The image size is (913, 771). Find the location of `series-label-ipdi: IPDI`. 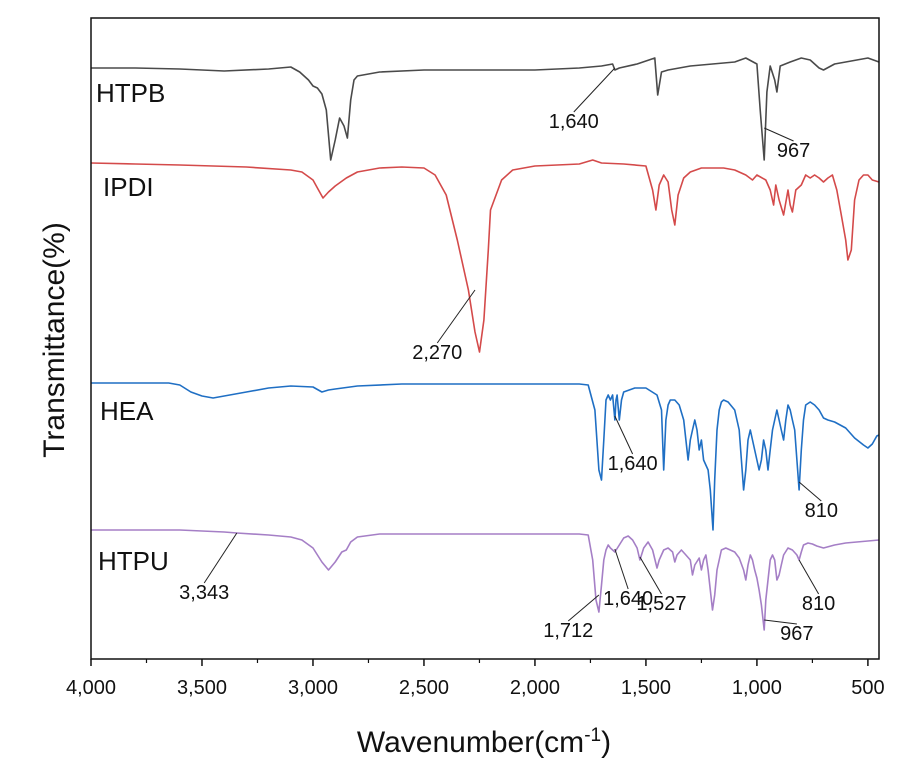

series-label-ipdi: IPDI is located at coordinates (128, 187).